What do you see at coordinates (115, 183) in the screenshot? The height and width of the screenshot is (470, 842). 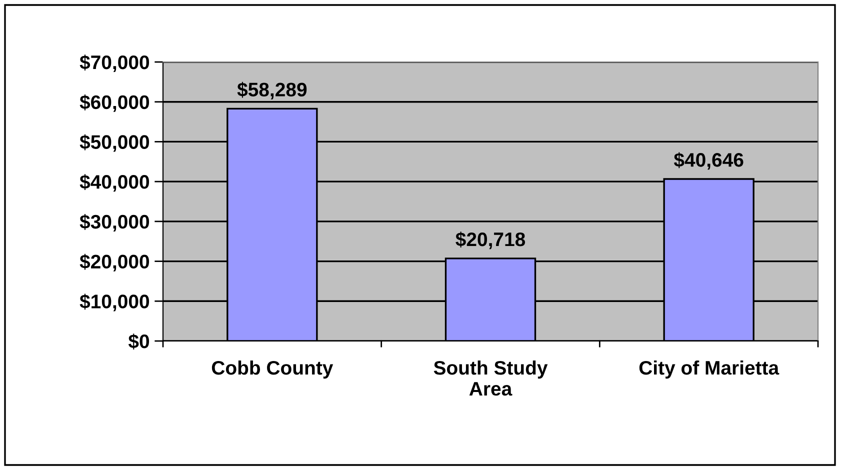 I see `y-tick-label: $40,000` at bounding box center [115, 183].